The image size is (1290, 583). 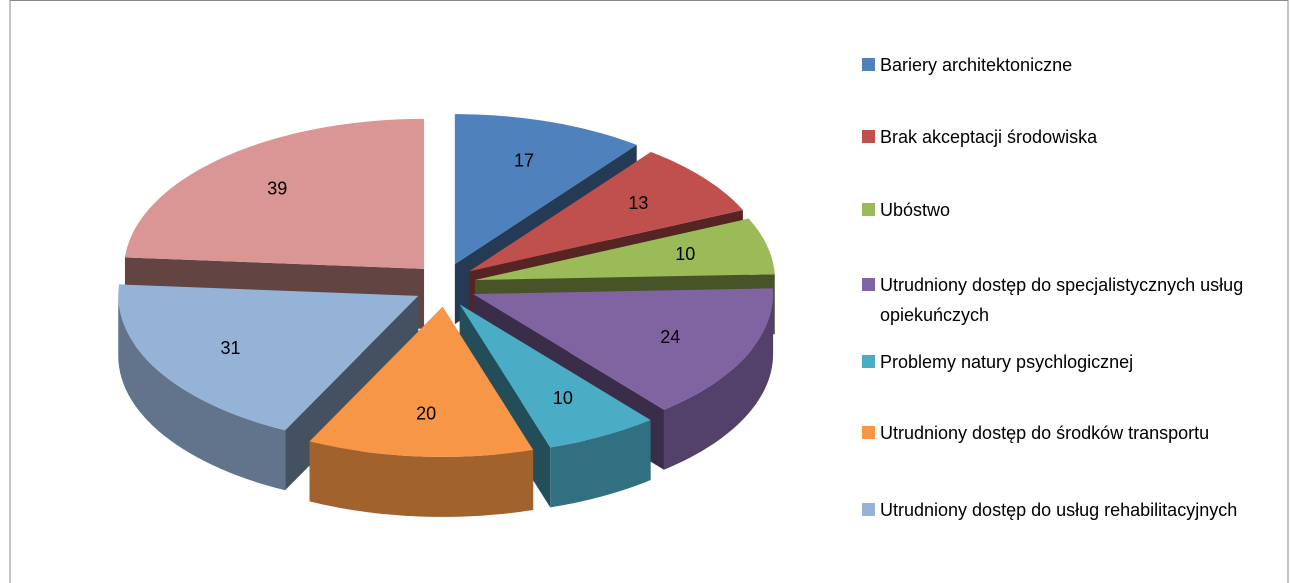 What do you see at coordinates (426, 413) in the screenshot?
I see `data-label: 20` at bounding box center [426, 413].